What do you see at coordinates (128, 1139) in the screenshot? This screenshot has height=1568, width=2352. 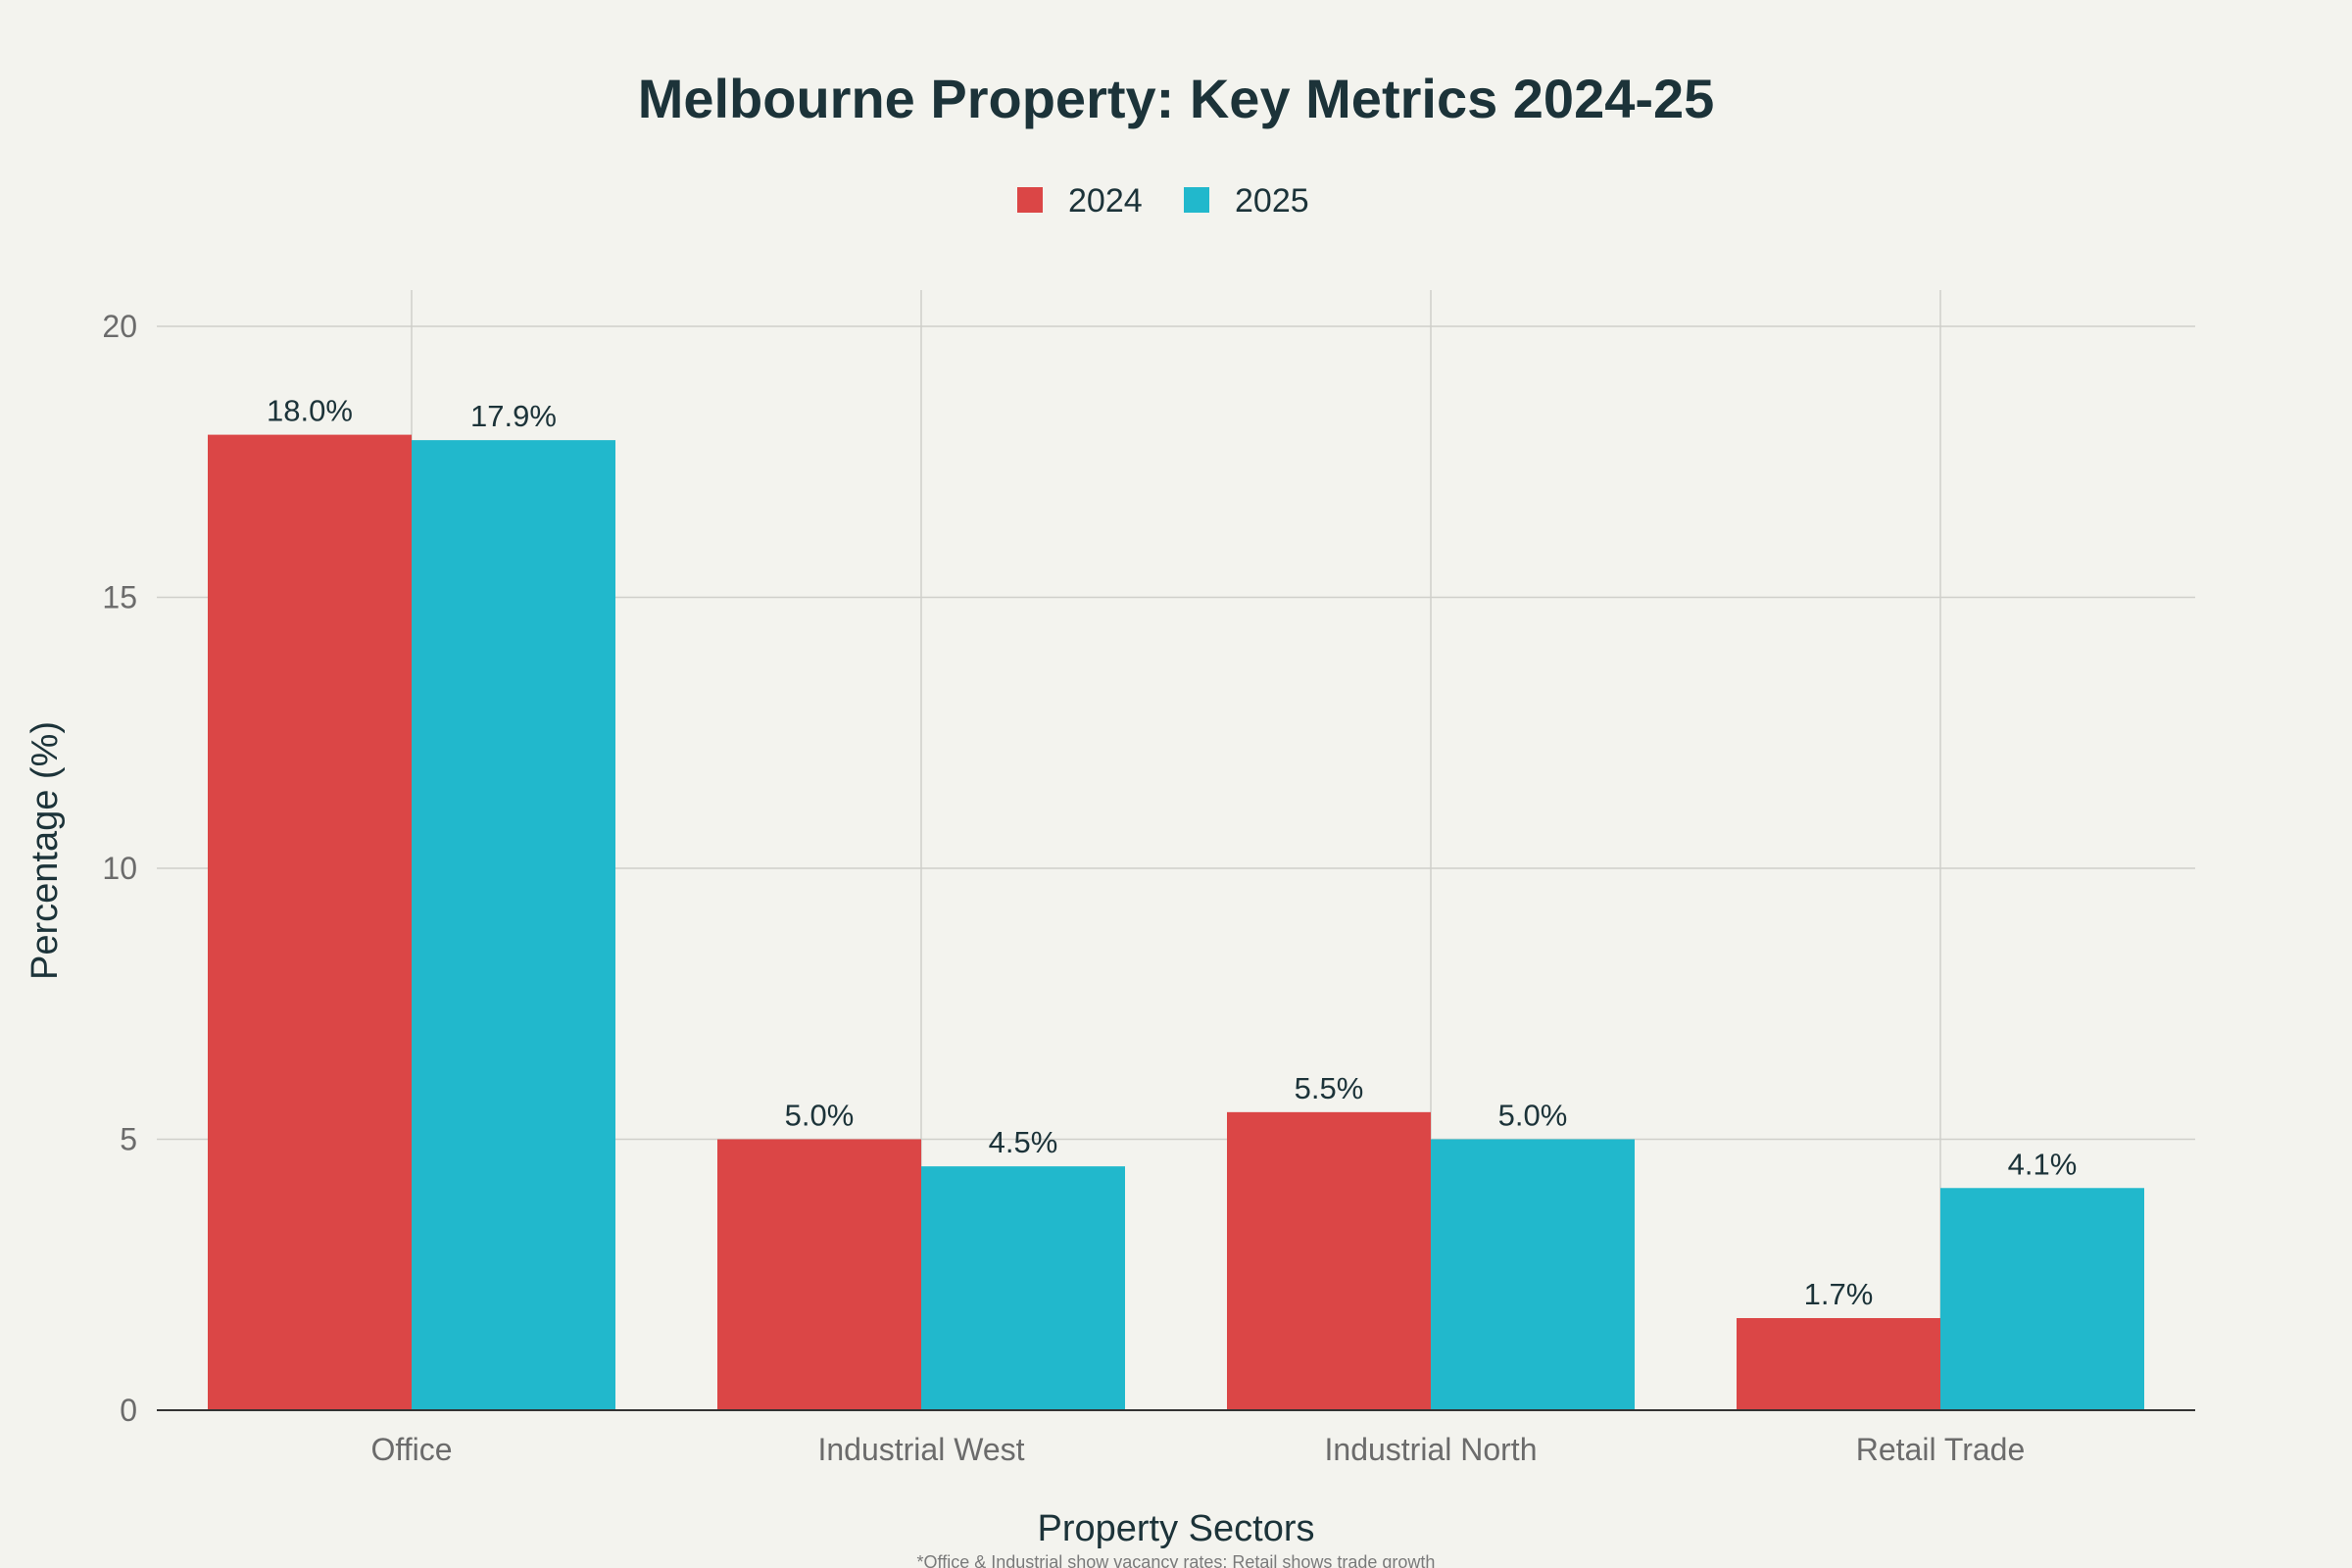 I see `y-tick-label: 5` at bounding box center [128, 1139].